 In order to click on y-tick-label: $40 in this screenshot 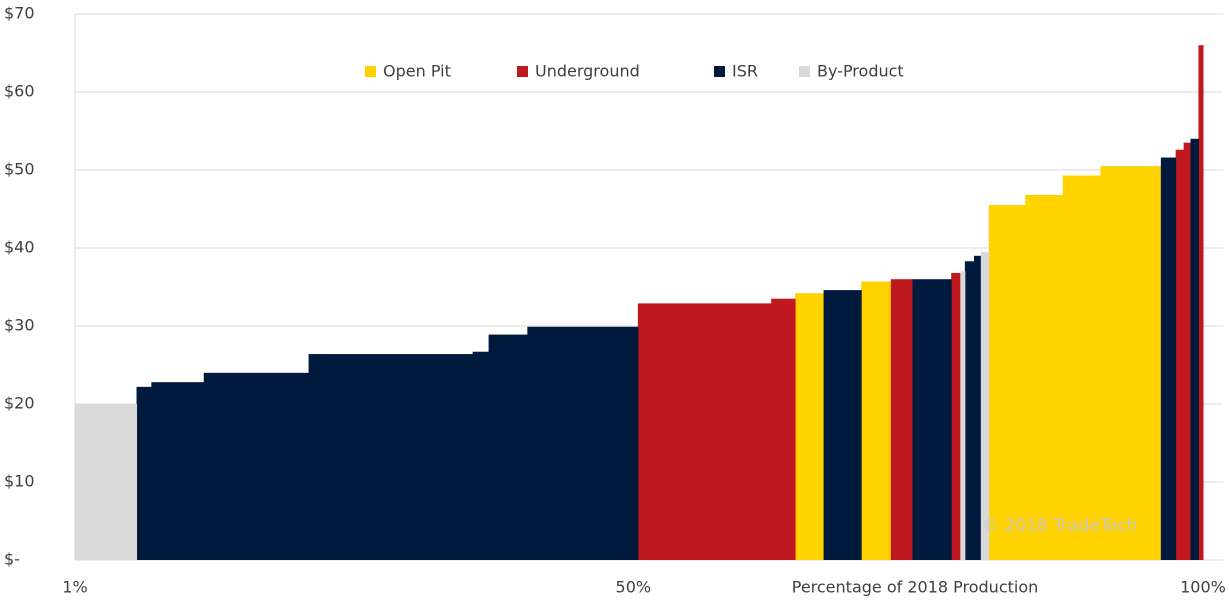, I will do `click(19, 247)`.